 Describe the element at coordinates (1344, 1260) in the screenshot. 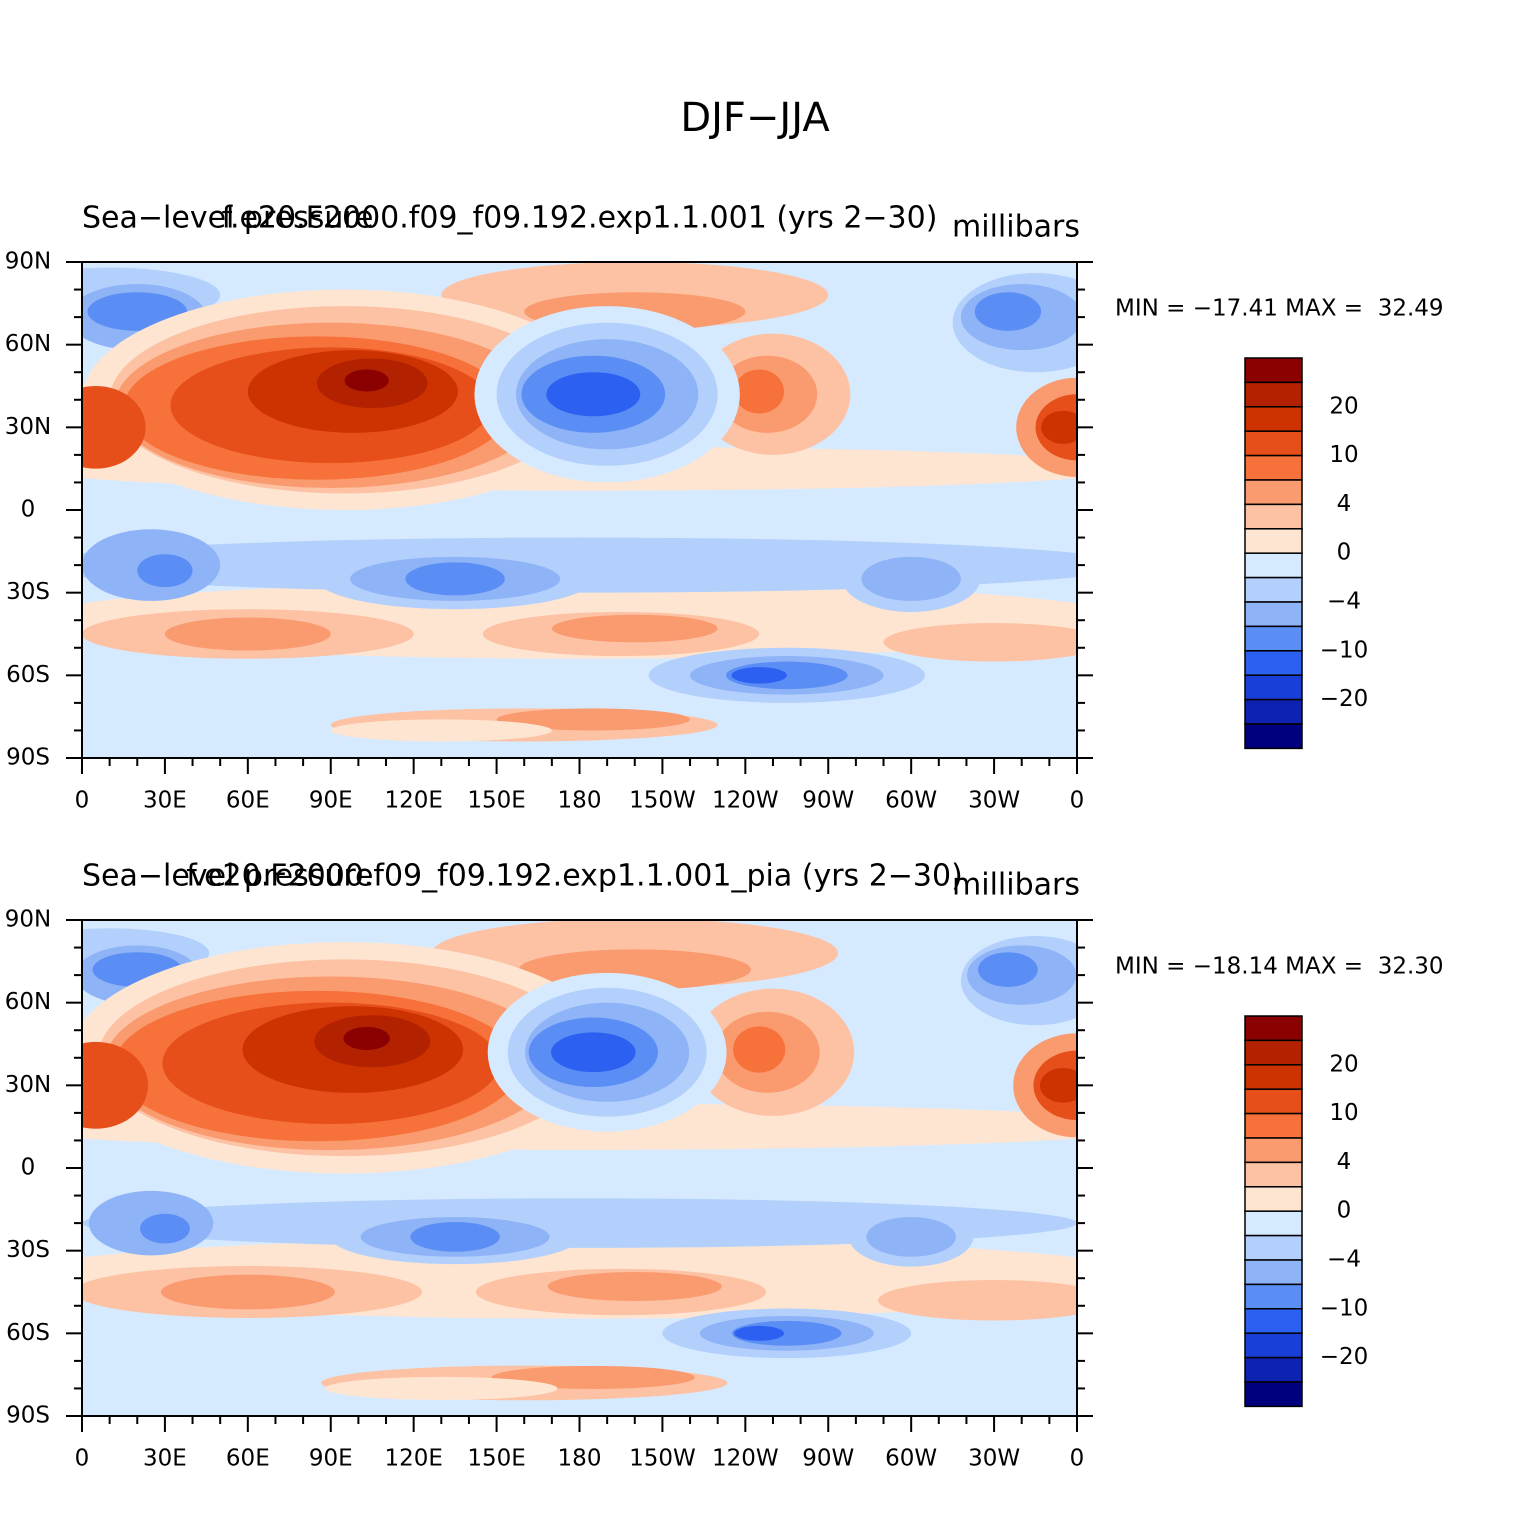

I see `colorbar-label: −4` at that location.